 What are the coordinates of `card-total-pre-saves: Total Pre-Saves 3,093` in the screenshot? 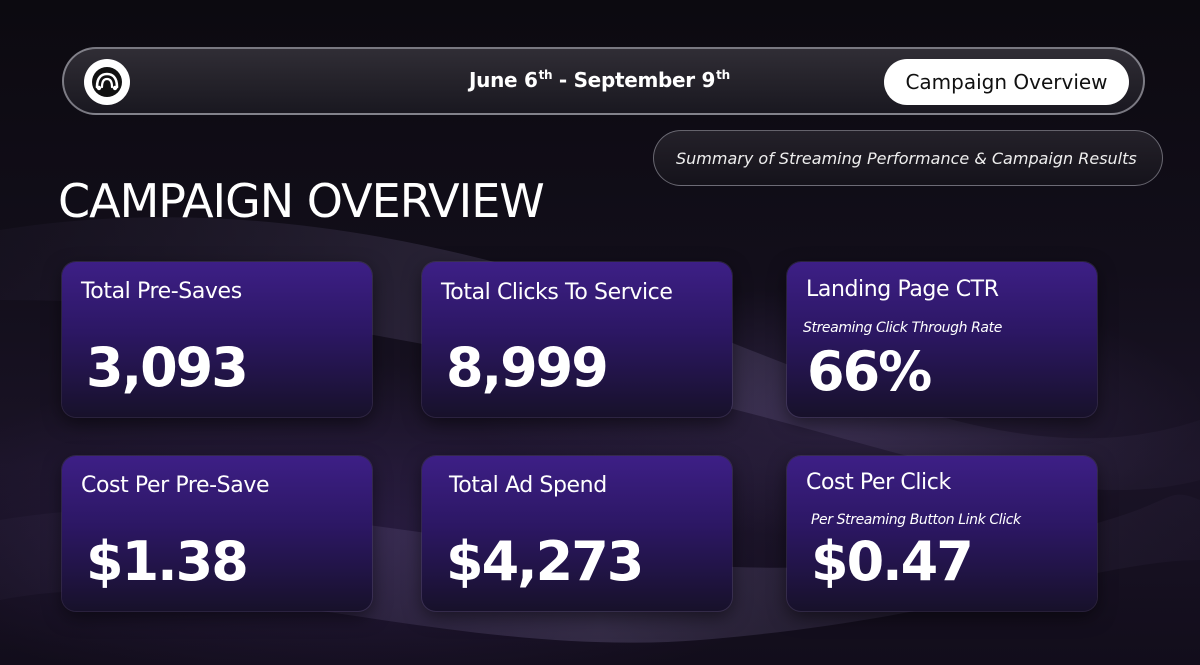 It's located at (217, 339).